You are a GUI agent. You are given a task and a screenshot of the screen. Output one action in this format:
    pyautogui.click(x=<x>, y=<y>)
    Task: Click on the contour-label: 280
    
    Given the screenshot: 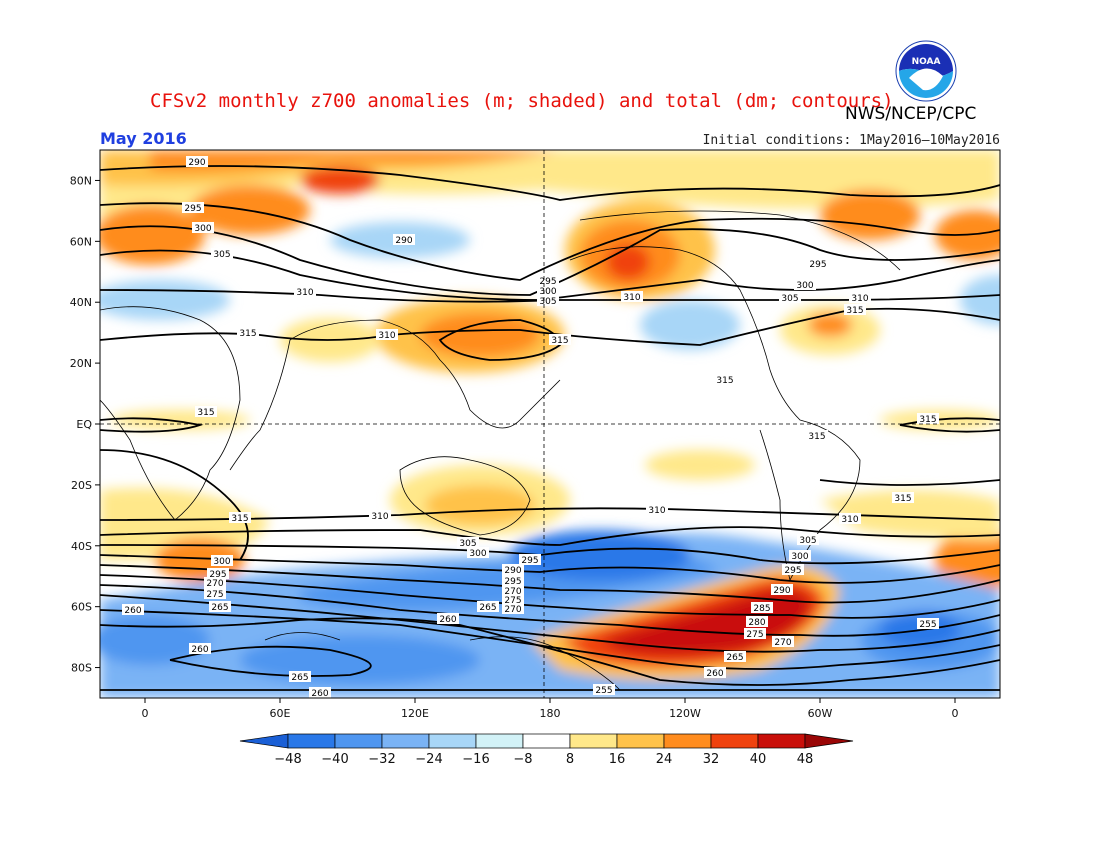 What is the action you would take?
    pyautogui.click(x=756, y=623)
    